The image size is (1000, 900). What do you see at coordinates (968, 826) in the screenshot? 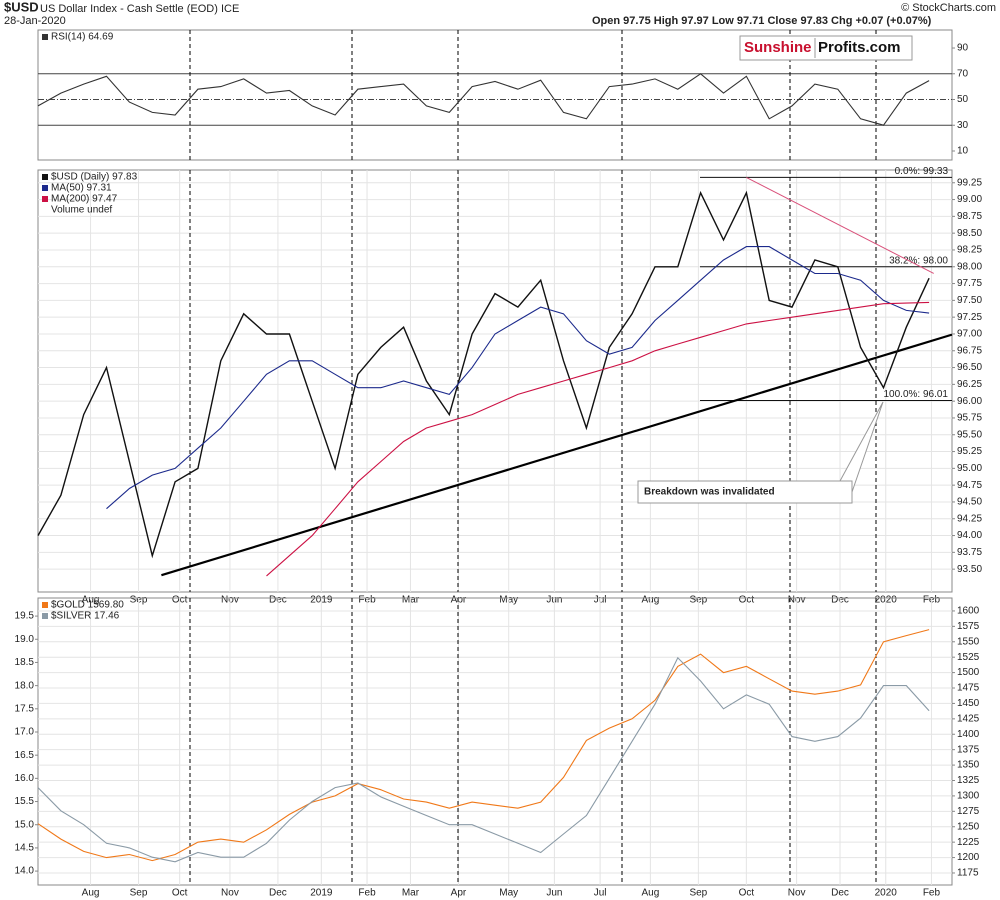
I see `y-tick-label: 1250` at bounding box center [968, 826].